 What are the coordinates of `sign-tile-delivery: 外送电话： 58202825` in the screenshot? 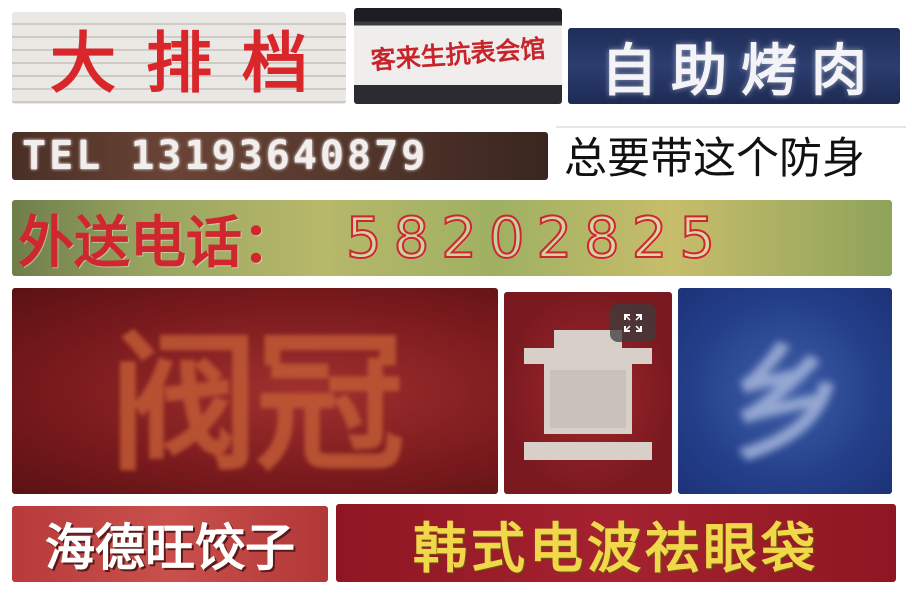 It's located at (452, 238).